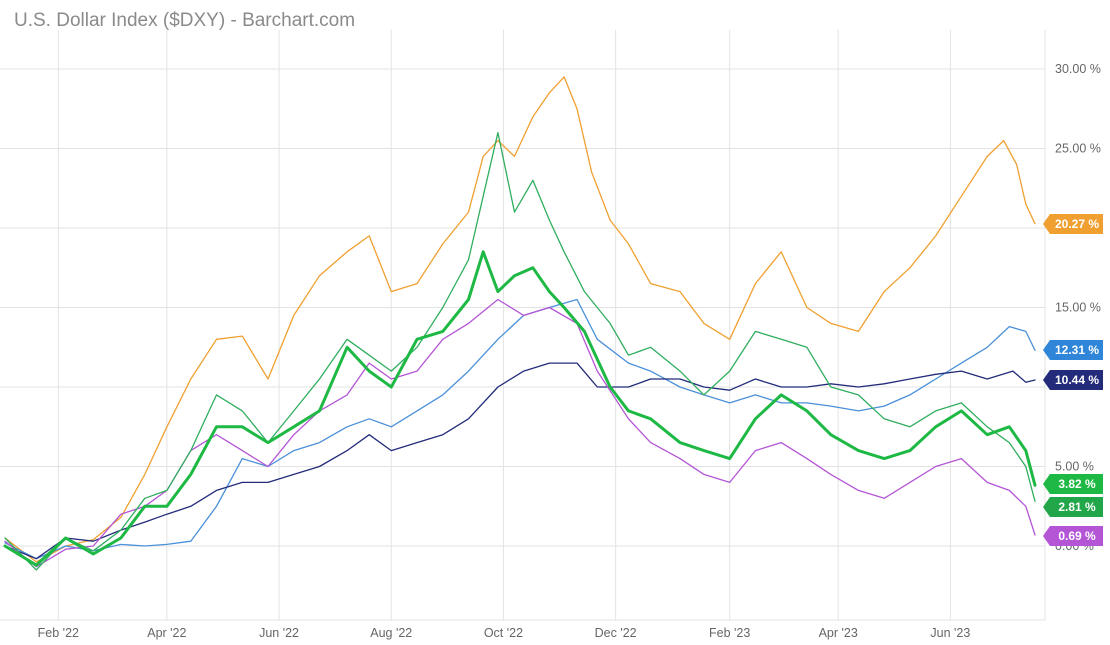  I want to click on y-tick-label: 5.00 %, so click(1074, 467).